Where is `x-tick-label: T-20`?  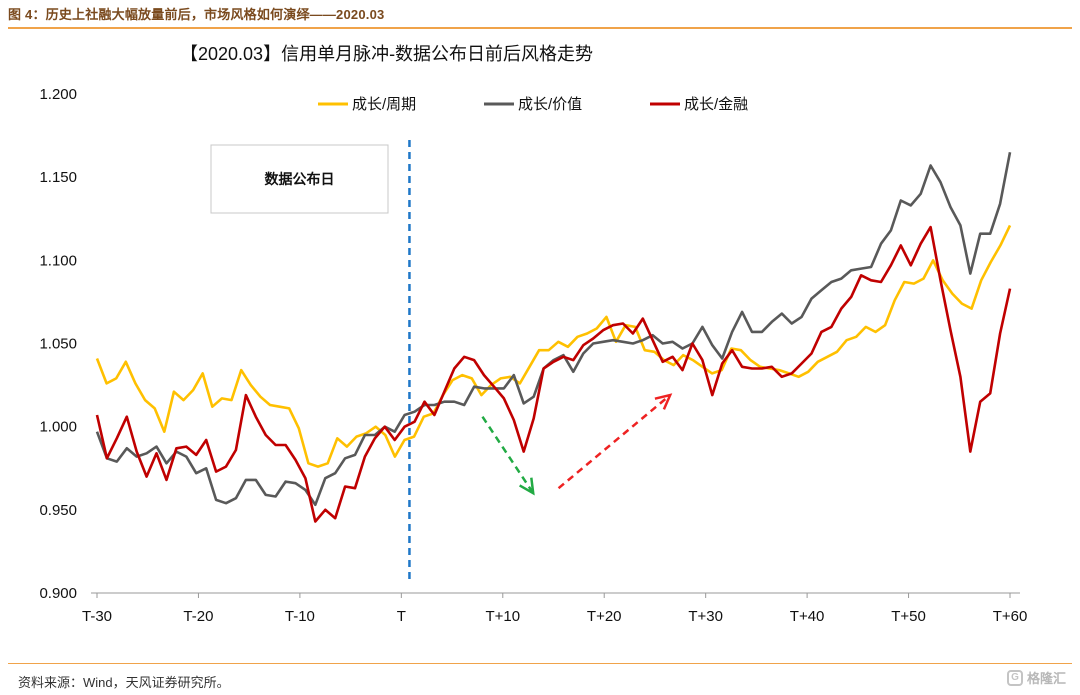
x-tick-label: T-20 is located at coordinates (198, 616).